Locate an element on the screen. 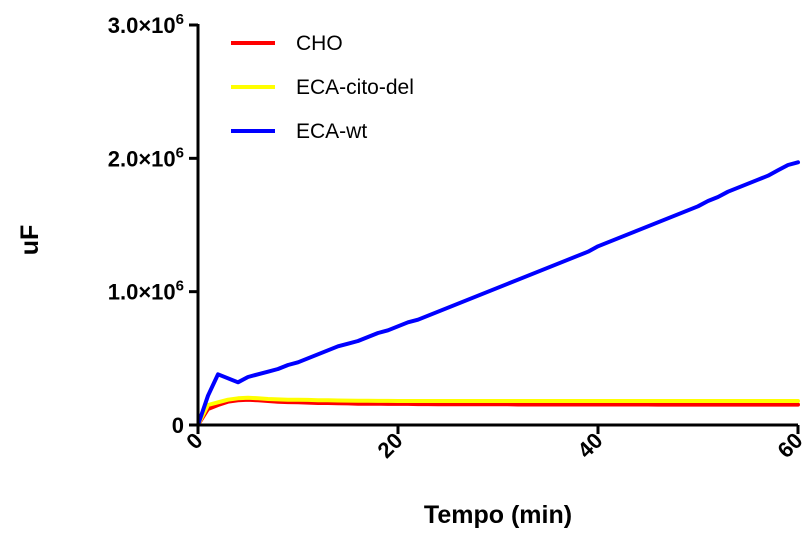 The width and height of the screenshot is (803, 533). y-tick-label: 2.0×10⁶ is located at coordinates (146, 157).